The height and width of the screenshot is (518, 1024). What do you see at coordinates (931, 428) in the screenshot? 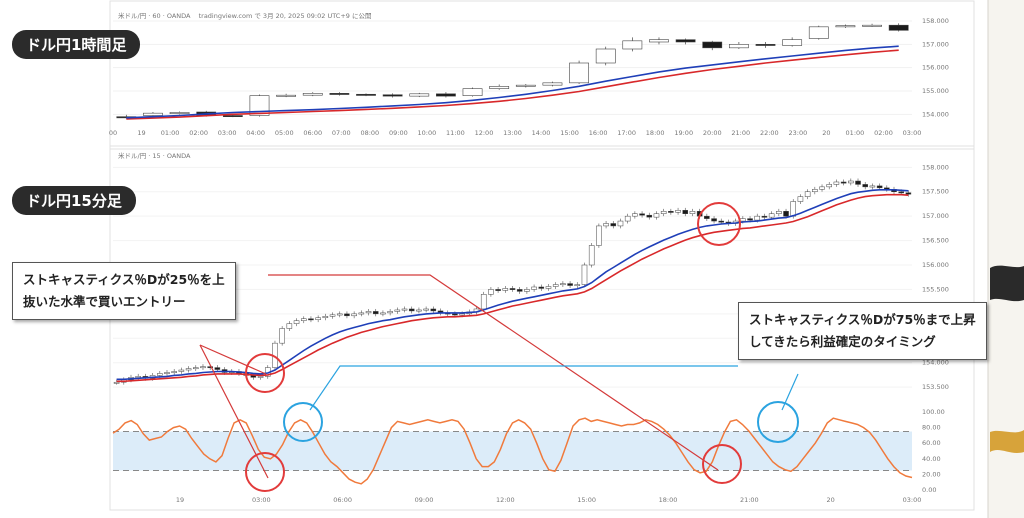
I see `stoch-y-tick: 80.00` at bounding box center [931, 428].